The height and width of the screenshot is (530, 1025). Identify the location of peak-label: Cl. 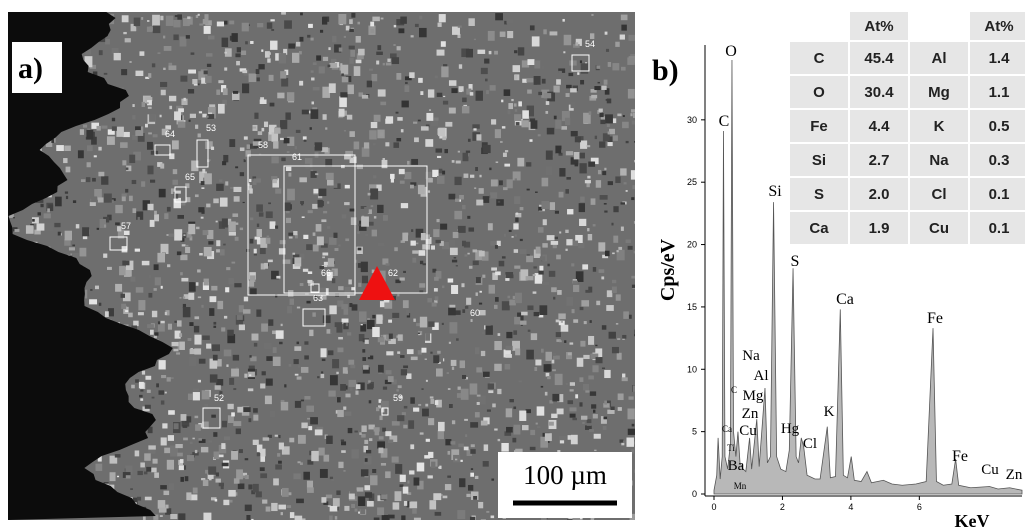
(810, 444).